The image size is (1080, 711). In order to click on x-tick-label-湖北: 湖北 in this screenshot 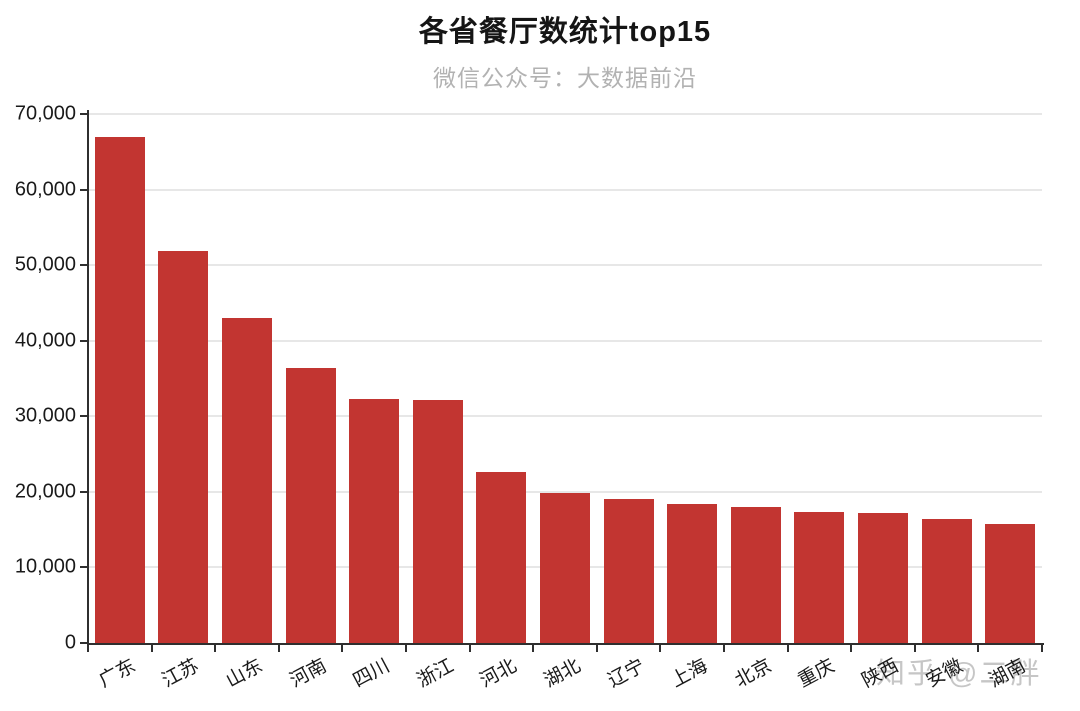, I will do `click(562, 673)`.